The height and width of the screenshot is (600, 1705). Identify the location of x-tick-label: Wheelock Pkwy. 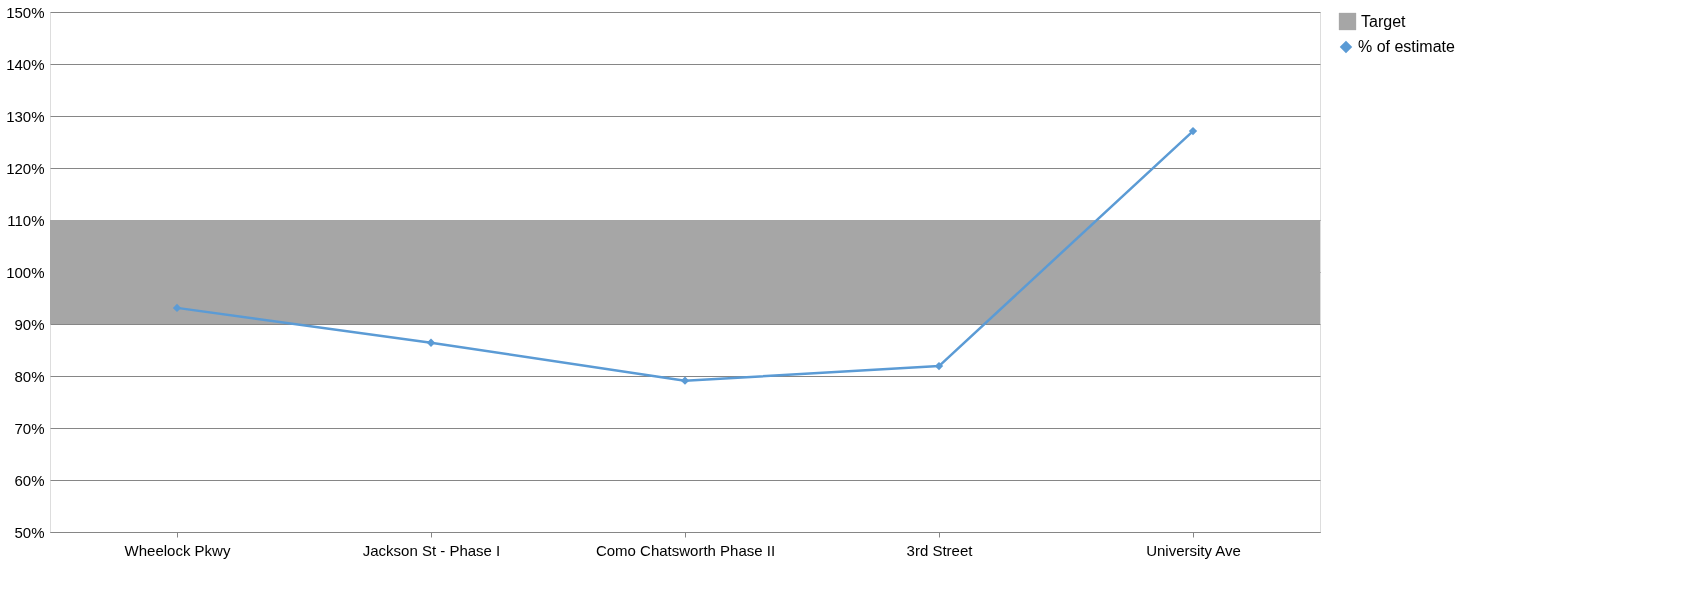
(177, 550).